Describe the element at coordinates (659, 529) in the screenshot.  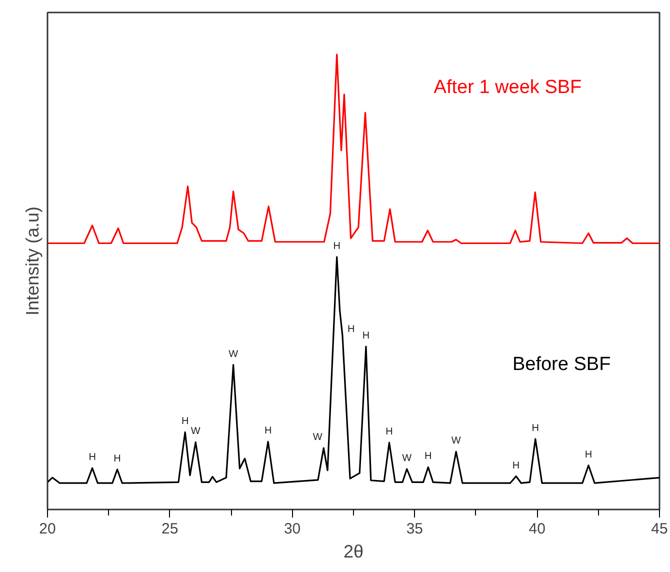
I see `x-tick-label: 45` at that location.